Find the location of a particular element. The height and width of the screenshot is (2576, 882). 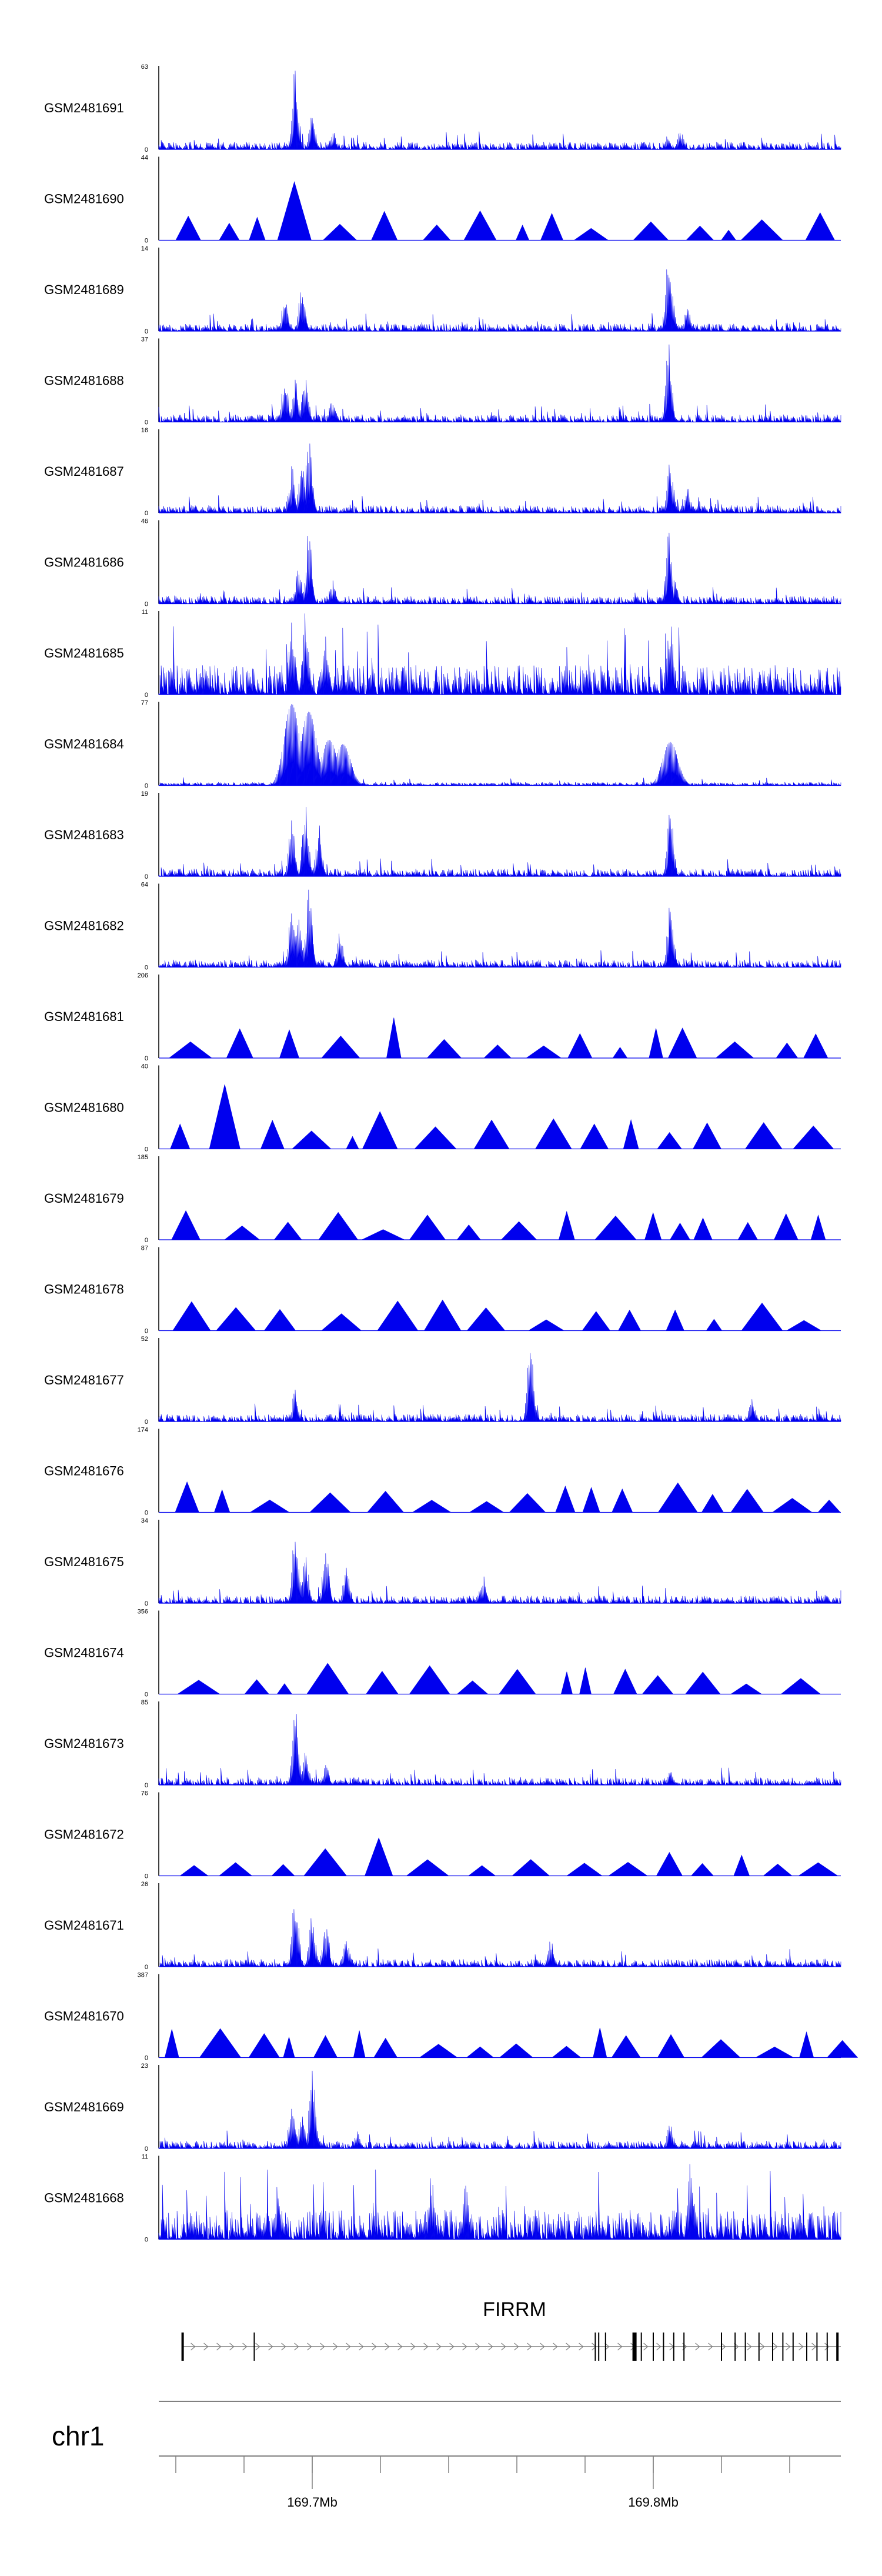

track-y-max-label: 19 is located at coordinates (144, 794).